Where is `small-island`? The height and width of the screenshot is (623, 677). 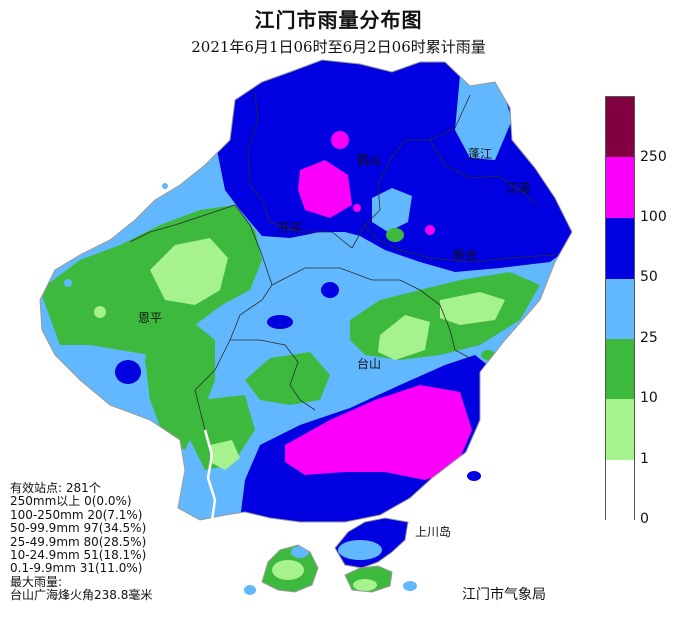 small-island is located at coordinates (368, 579).